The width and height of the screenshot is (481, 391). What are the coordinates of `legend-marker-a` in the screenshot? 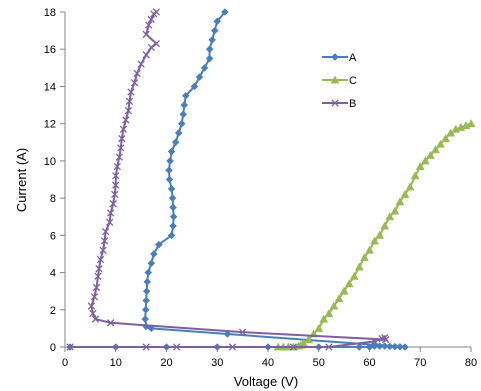 It's located at (335, 57).